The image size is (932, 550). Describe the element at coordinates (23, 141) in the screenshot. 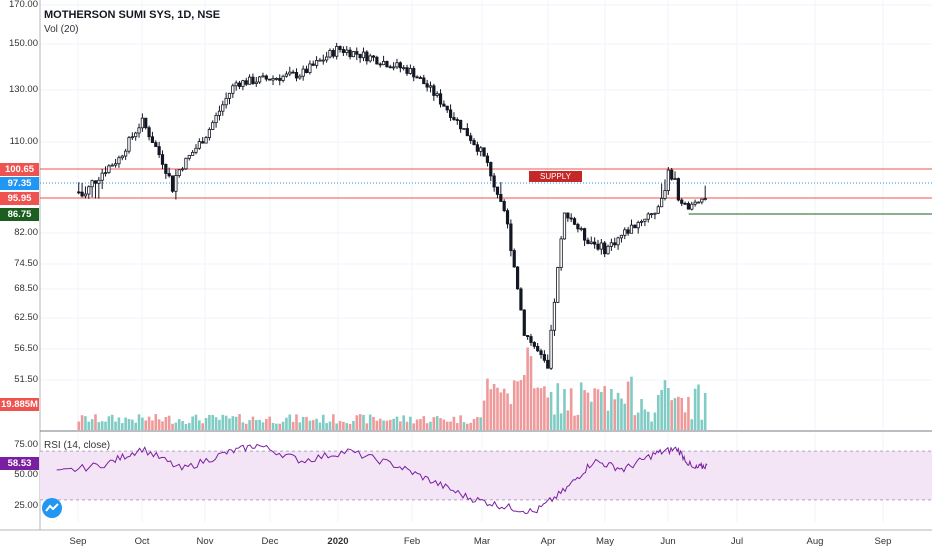

I see `price-axis-tick: 110.00` at that location.